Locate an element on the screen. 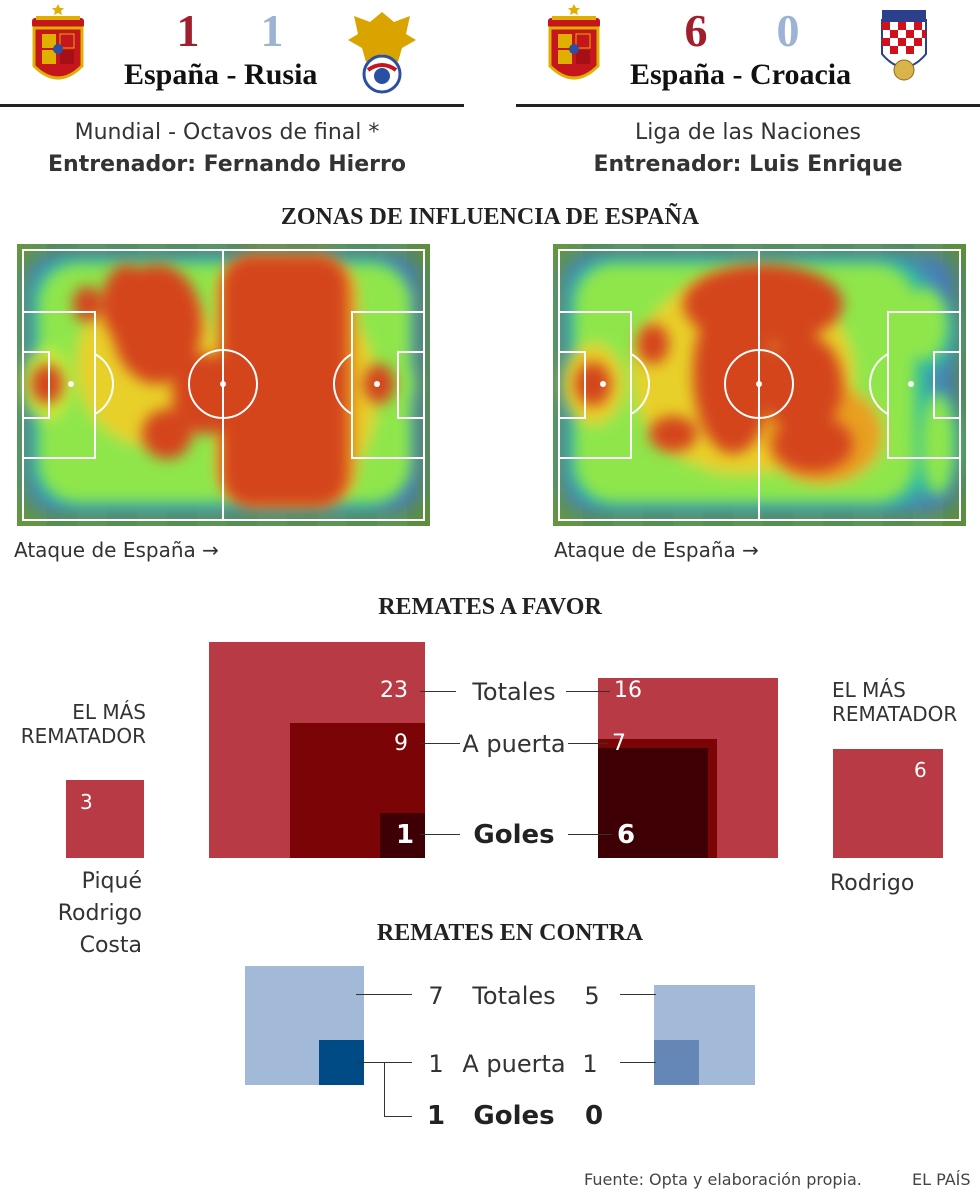  favor-right-goles-square is located at coordinates (653, 803).